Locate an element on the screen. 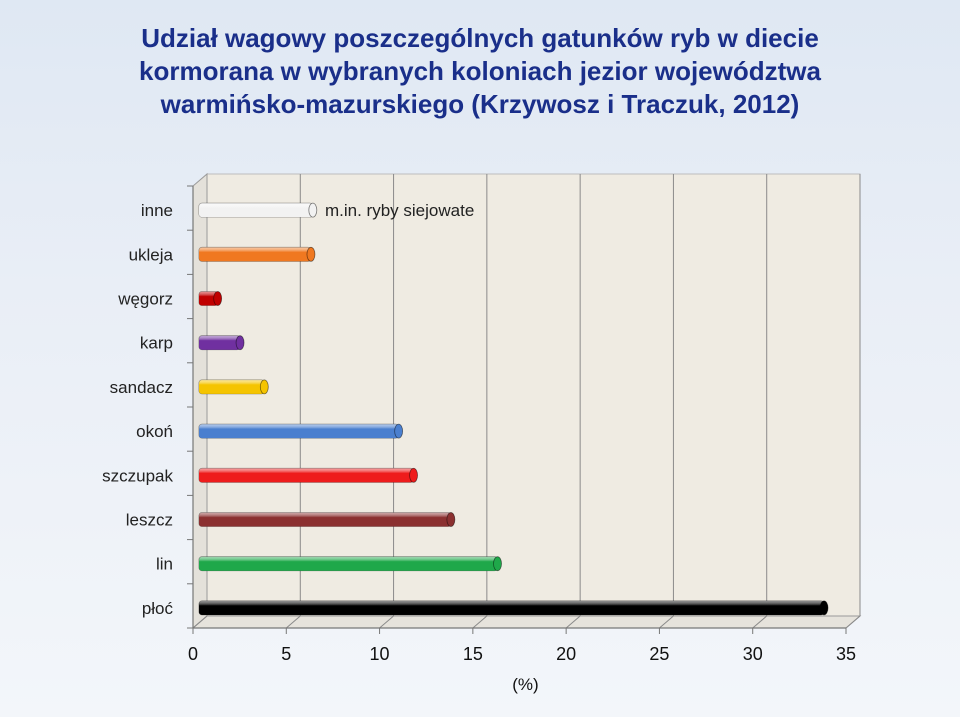  bar-lin is located at coordinates (350, 564).